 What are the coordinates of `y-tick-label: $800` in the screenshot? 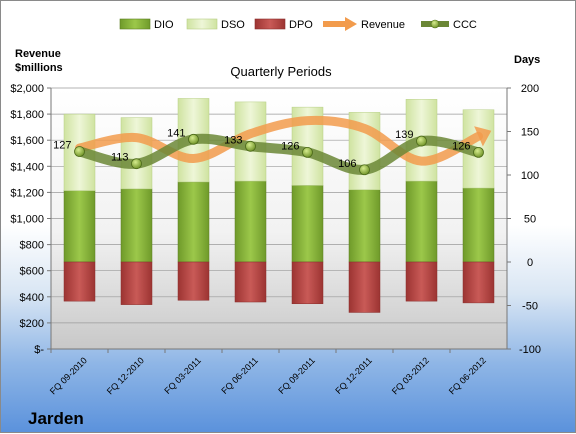 It's located at (32, 246).